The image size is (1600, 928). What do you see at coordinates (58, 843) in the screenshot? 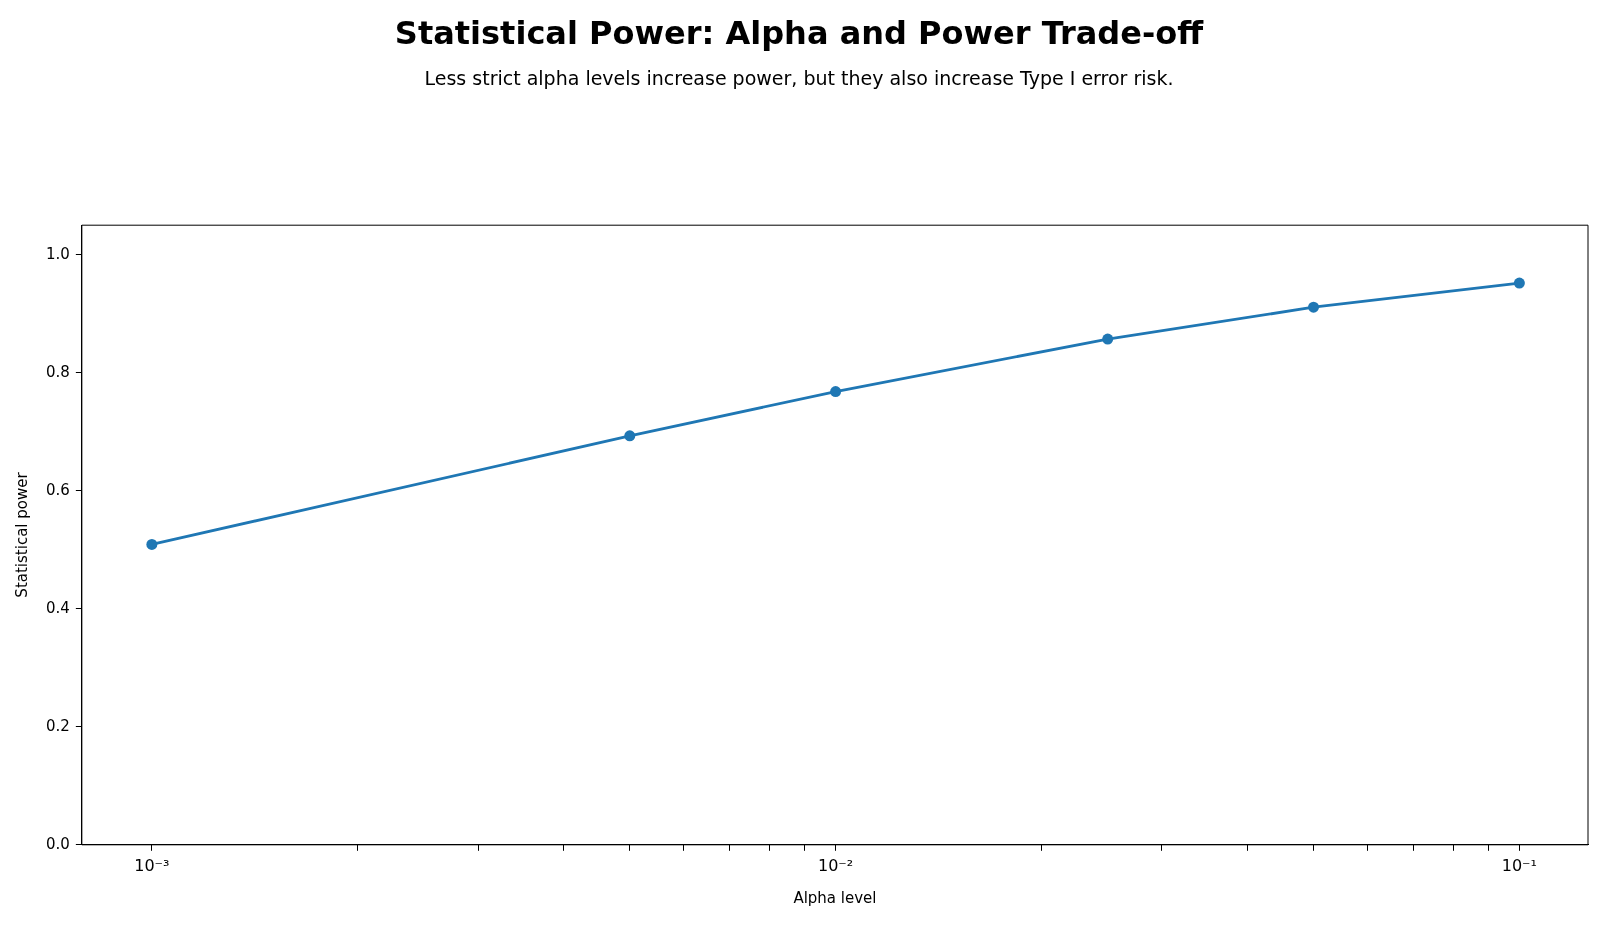
I see `y-tick-label: 0.0` at bounding box center [58, 843].